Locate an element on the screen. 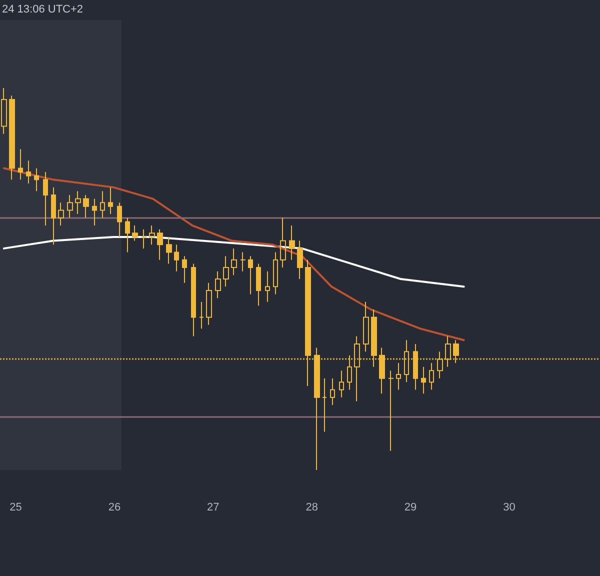 Image resolution: width=600 pixels, height=576 pixels. x-tick-label: 29 is located at coordinates (410, 508).